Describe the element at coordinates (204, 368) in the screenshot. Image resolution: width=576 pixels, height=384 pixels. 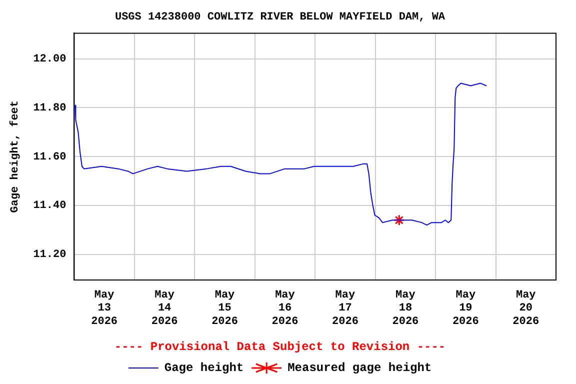
I see `legend-label: Gage height` at that location.